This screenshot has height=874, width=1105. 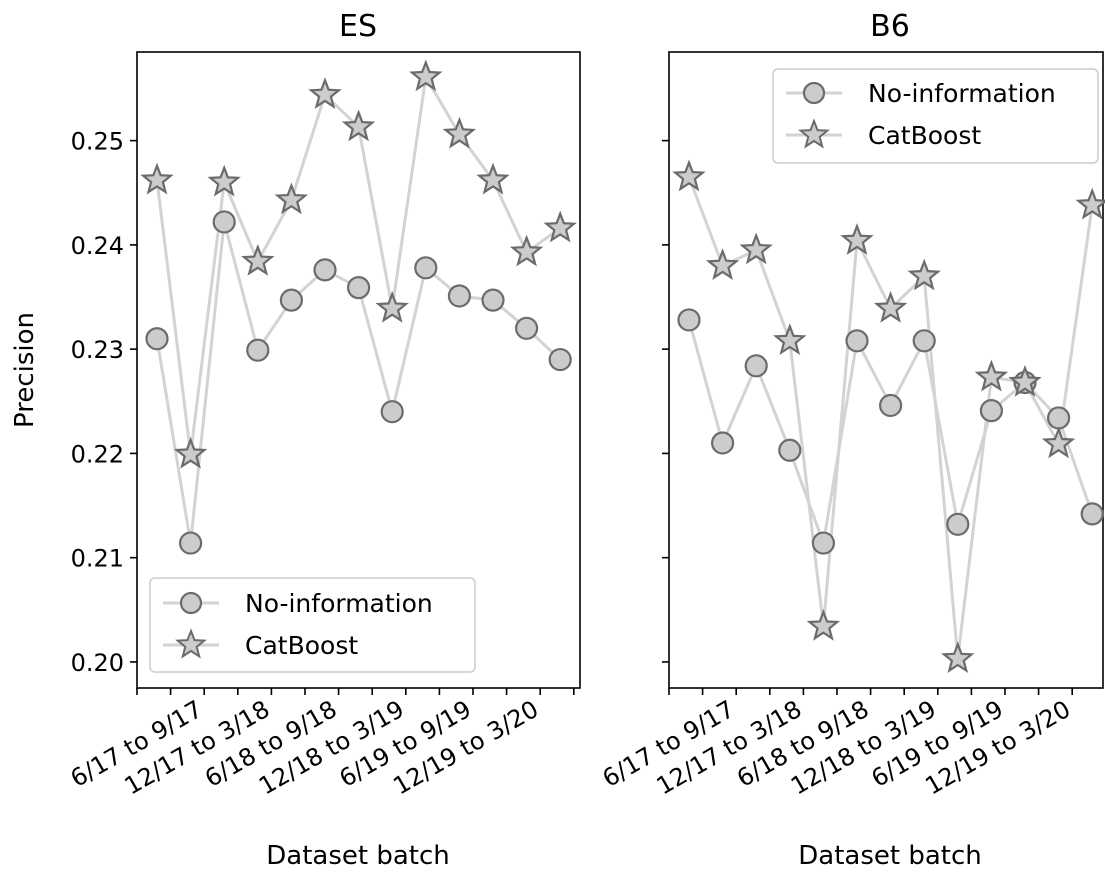 What do you see at coordinates (25, 370) in the screenshot?
I see `ylabel: Precision` at bounding box center [25, 370].